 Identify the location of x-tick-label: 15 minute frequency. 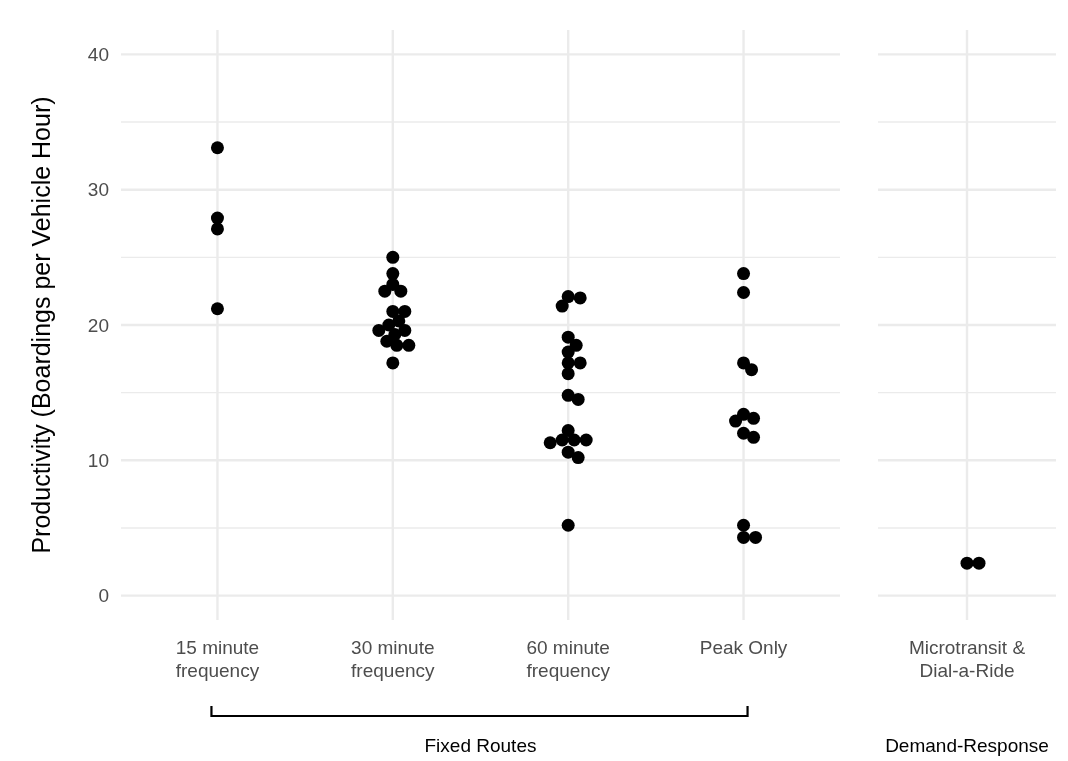
(217, 659).